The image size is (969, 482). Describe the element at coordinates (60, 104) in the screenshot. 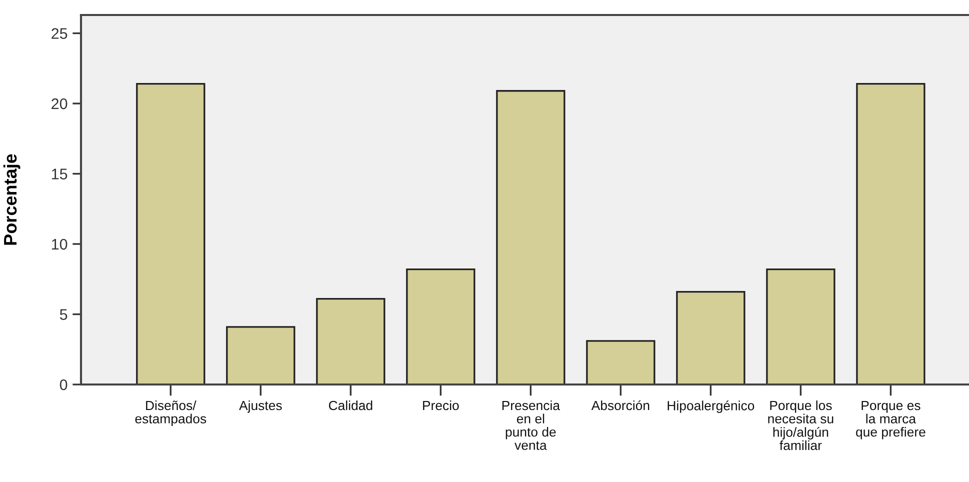

I see `y-tick-label: 20` at that location.